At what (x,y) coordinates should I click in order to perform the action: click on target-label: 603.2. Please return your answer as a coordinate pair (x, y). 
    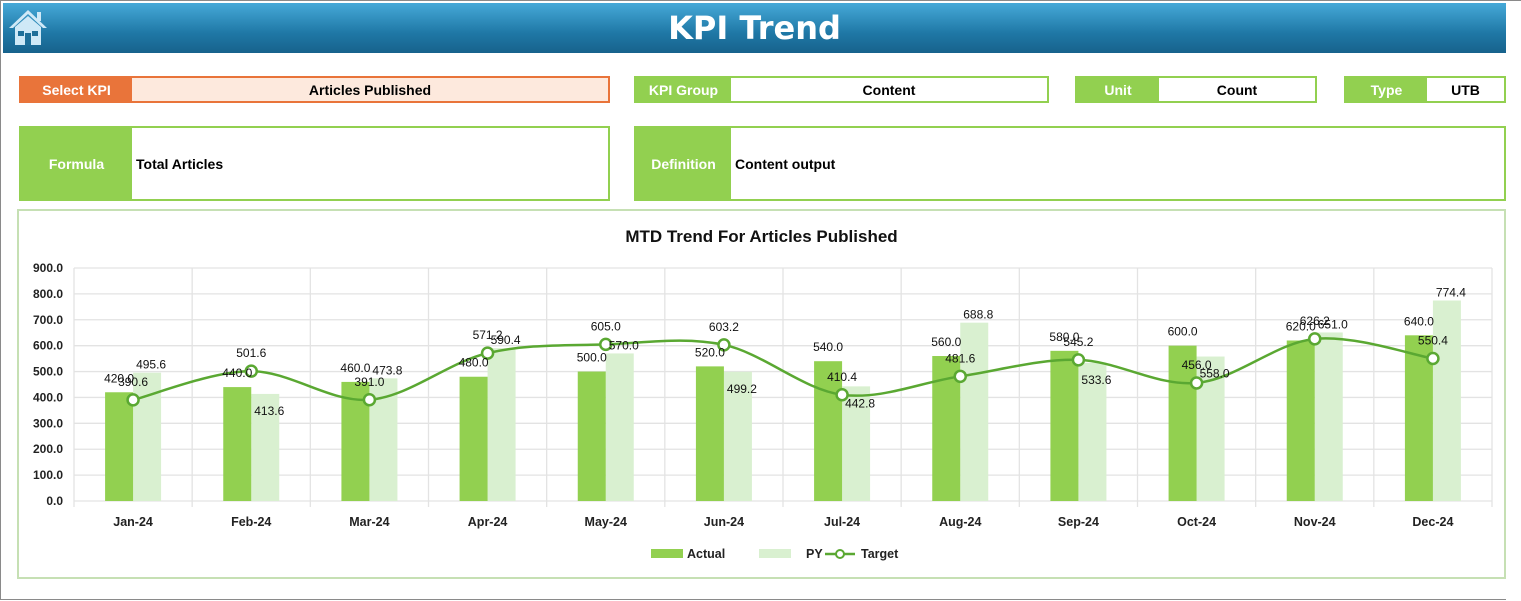
    Looking at the image, I should click on (724, 327).